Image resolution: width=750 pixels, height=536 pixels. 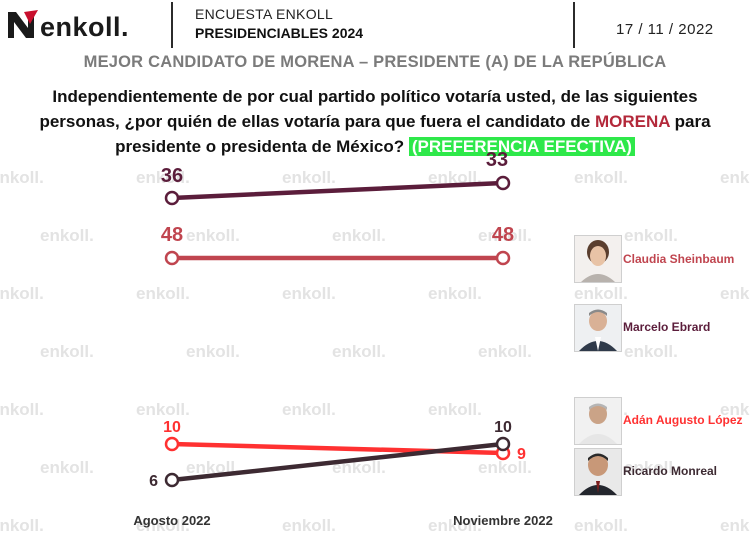 I want to click on candidate-photo-sheinbaum, so click(x=598, y=259).